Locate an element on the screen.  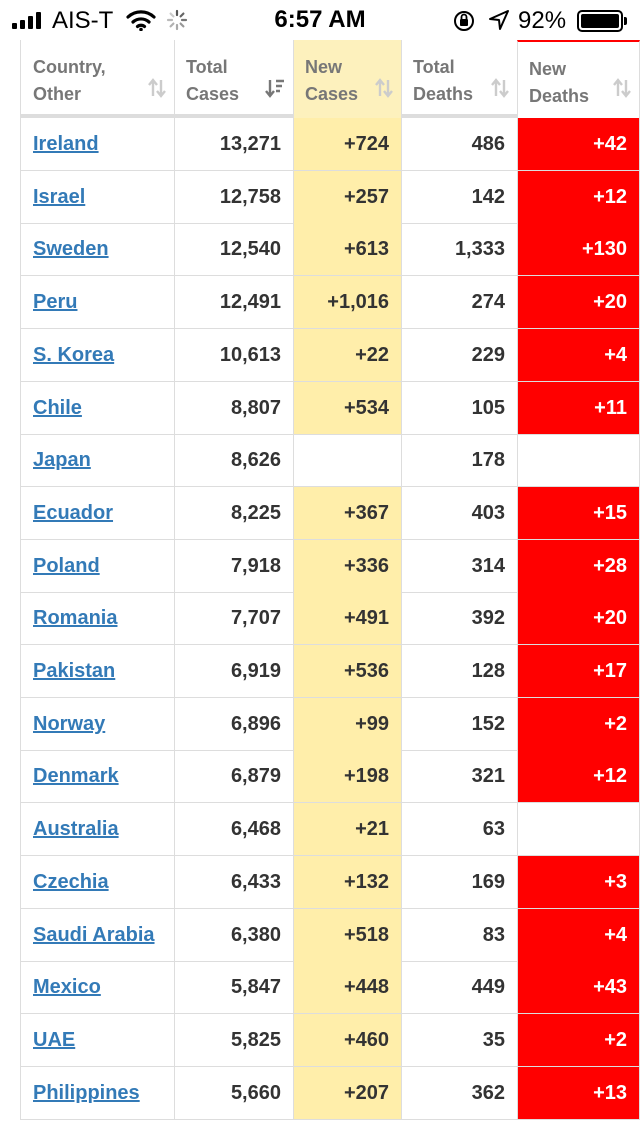
new-deaths-cell: +12 is located at coordinates (578, 776).